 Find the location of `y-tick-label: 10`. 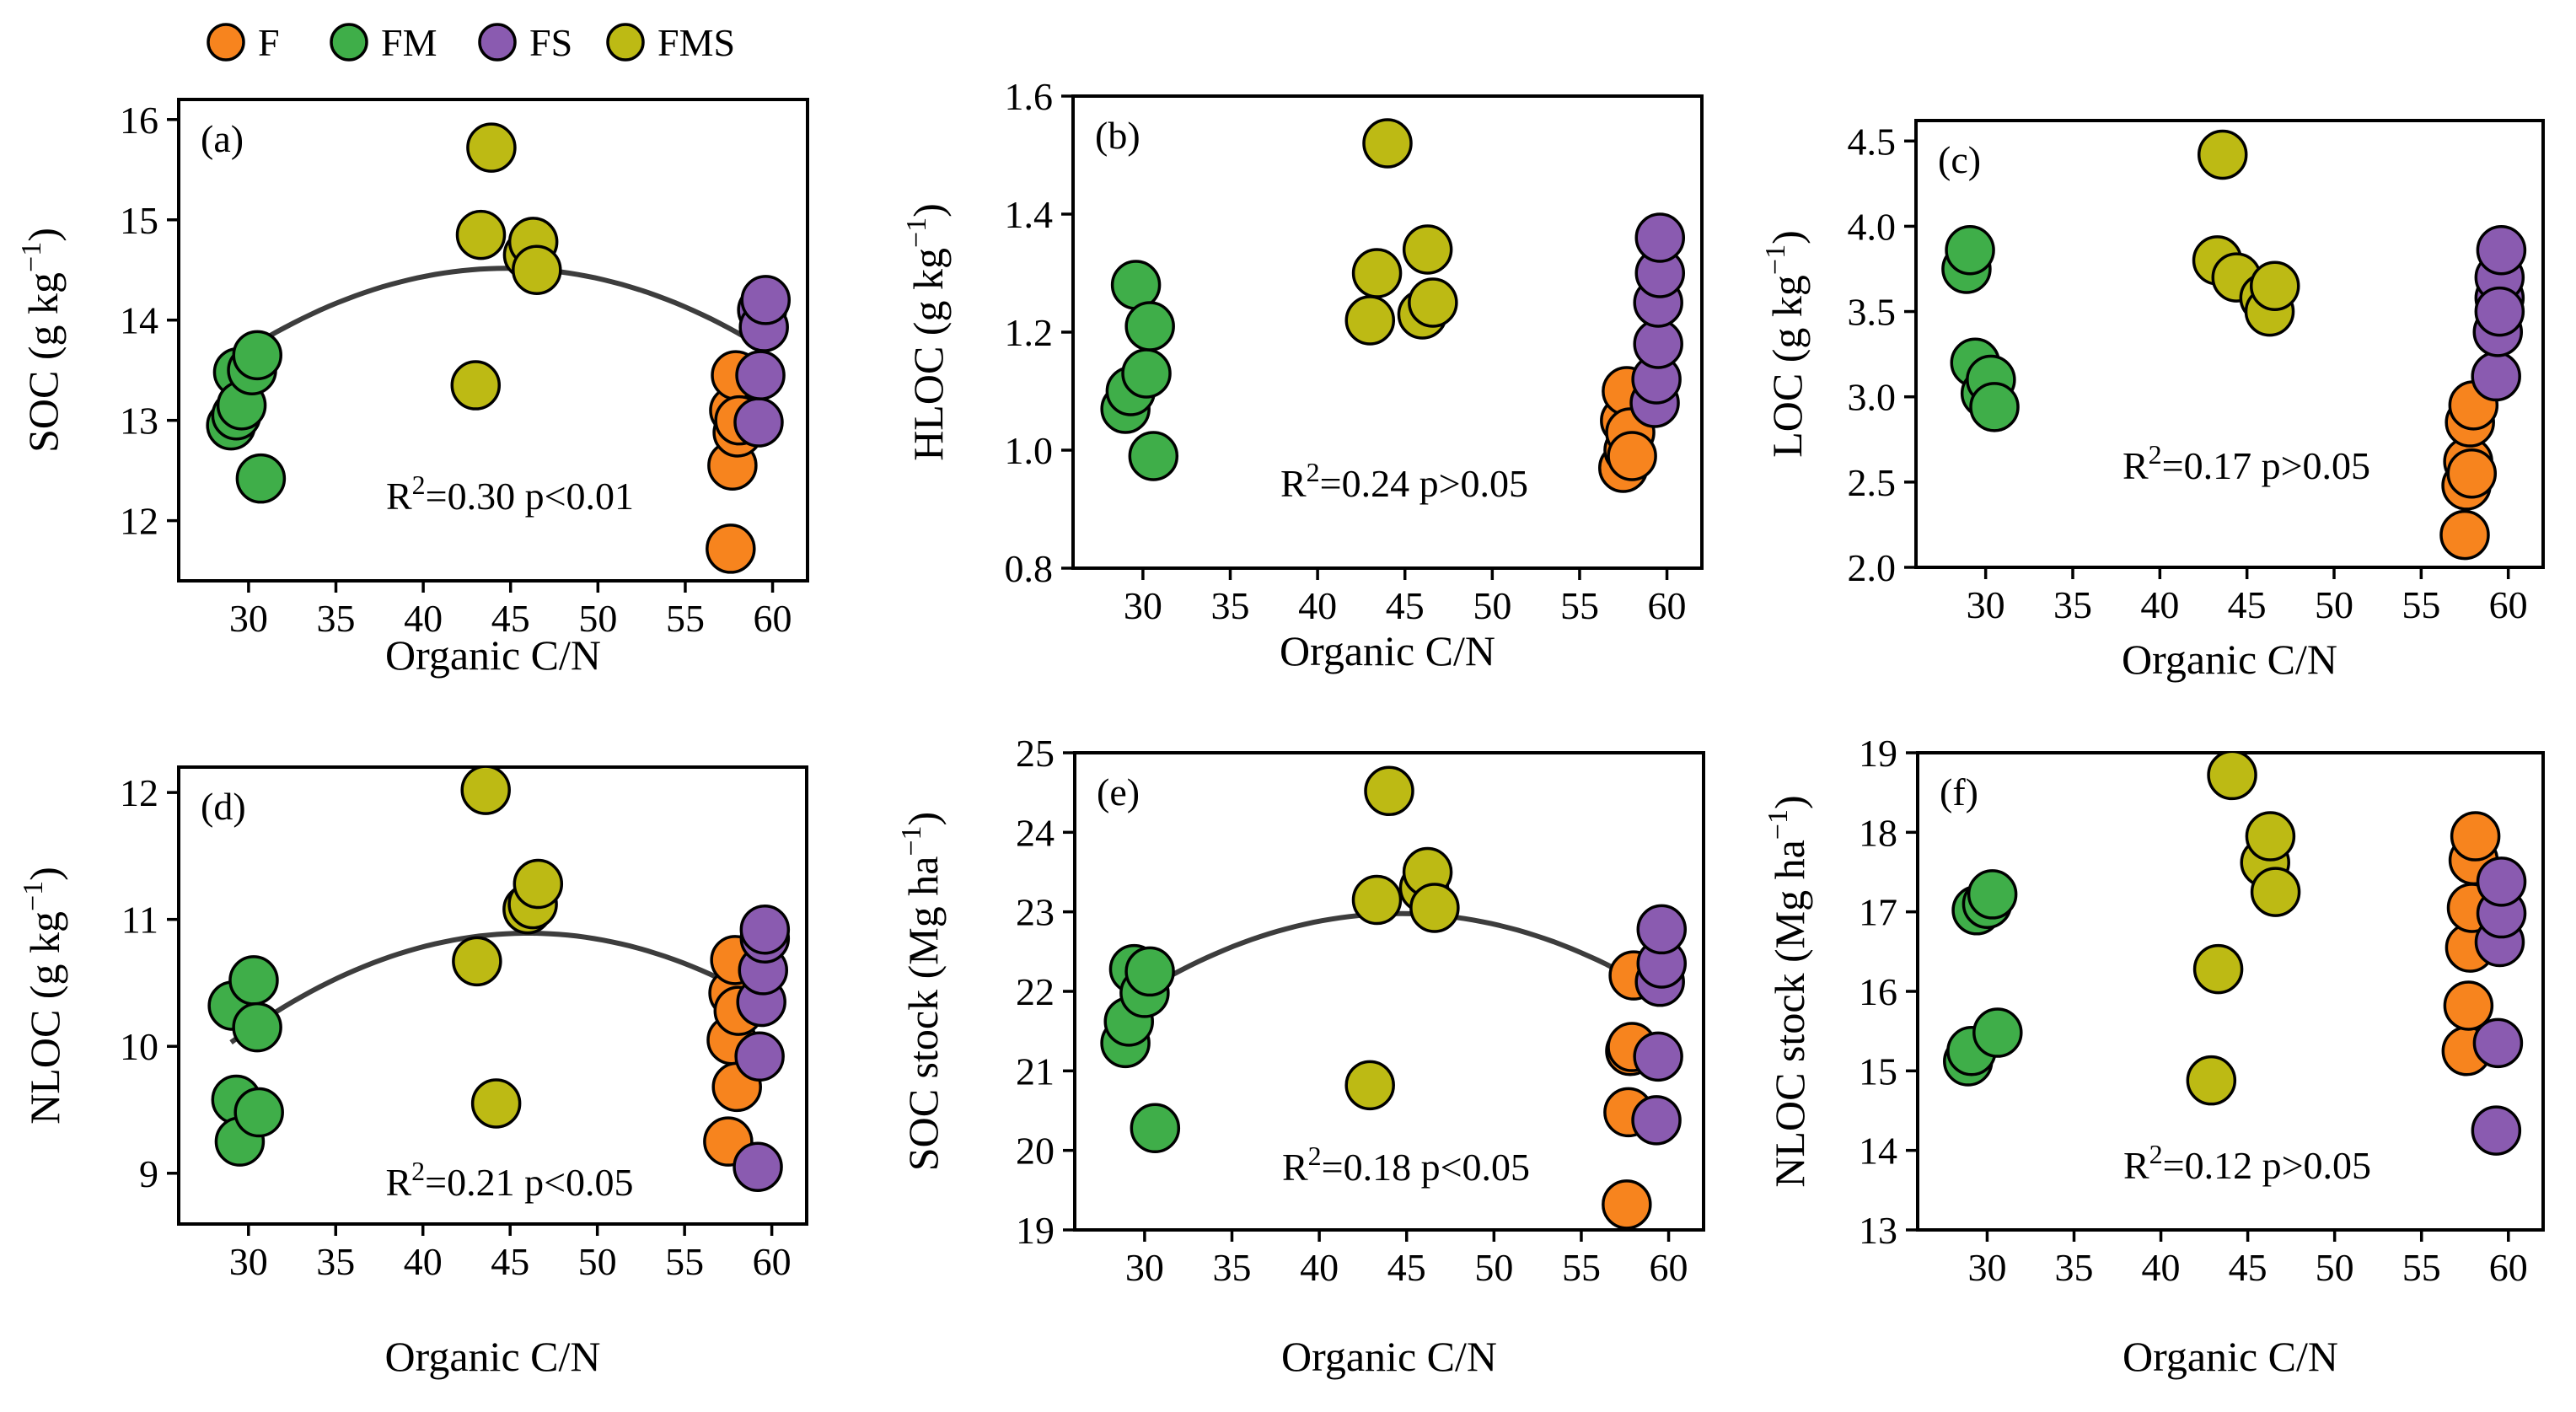

y-tick-label: 10 is located at coordinates (139, 1046).